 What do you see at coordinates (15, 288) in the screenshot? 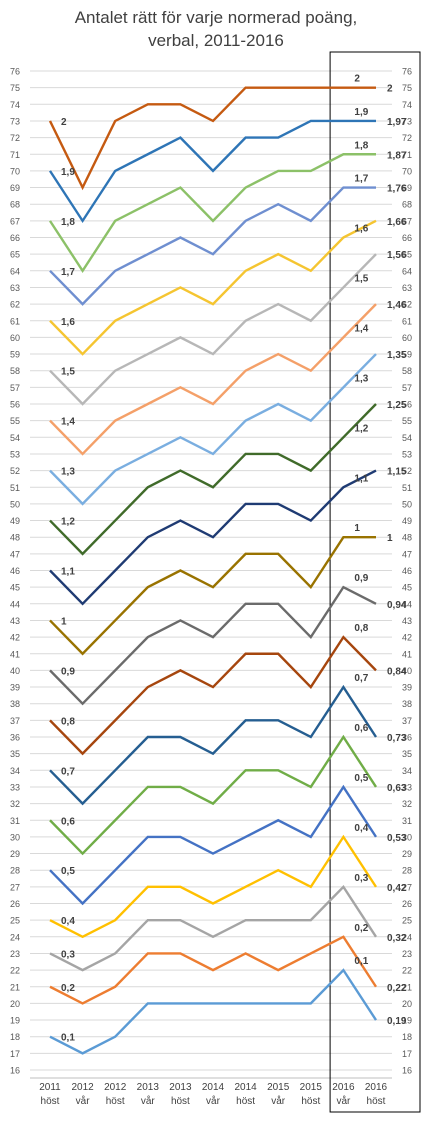
I see `y-tick-label-left: 63` at bounding box center [15, 288].